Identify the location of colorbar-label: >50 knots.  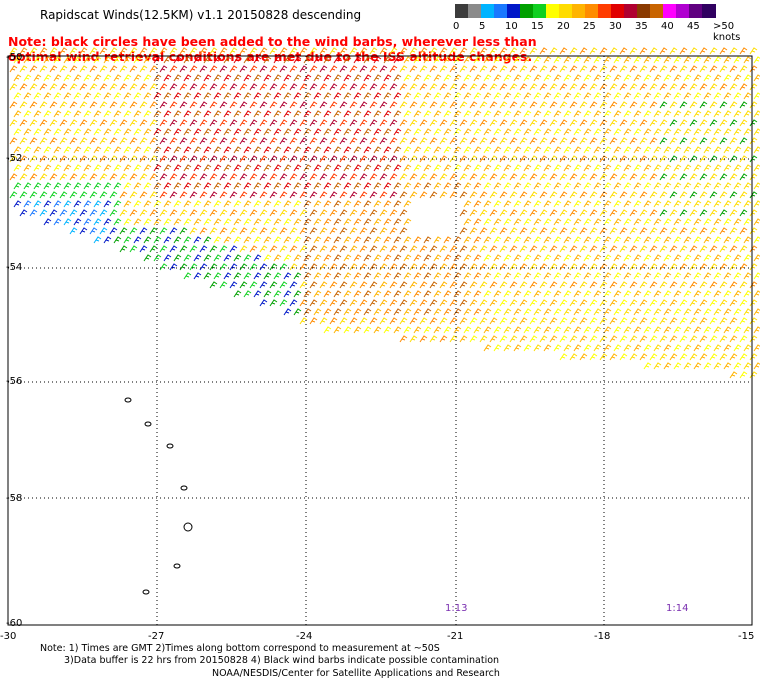
(727, 32).